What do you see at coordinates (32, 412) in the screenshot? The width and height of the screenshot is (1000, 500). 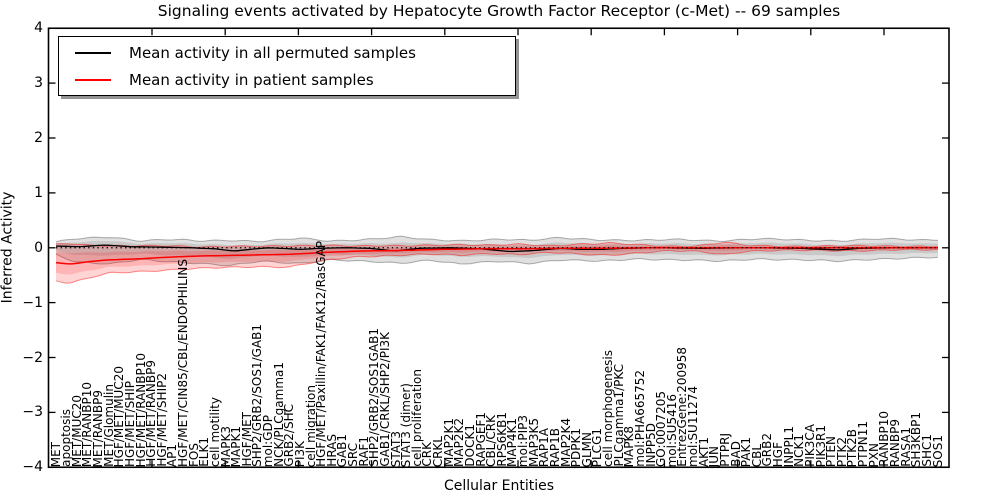 I see `y-tick-label: −3` at bounding box center [32, 412].